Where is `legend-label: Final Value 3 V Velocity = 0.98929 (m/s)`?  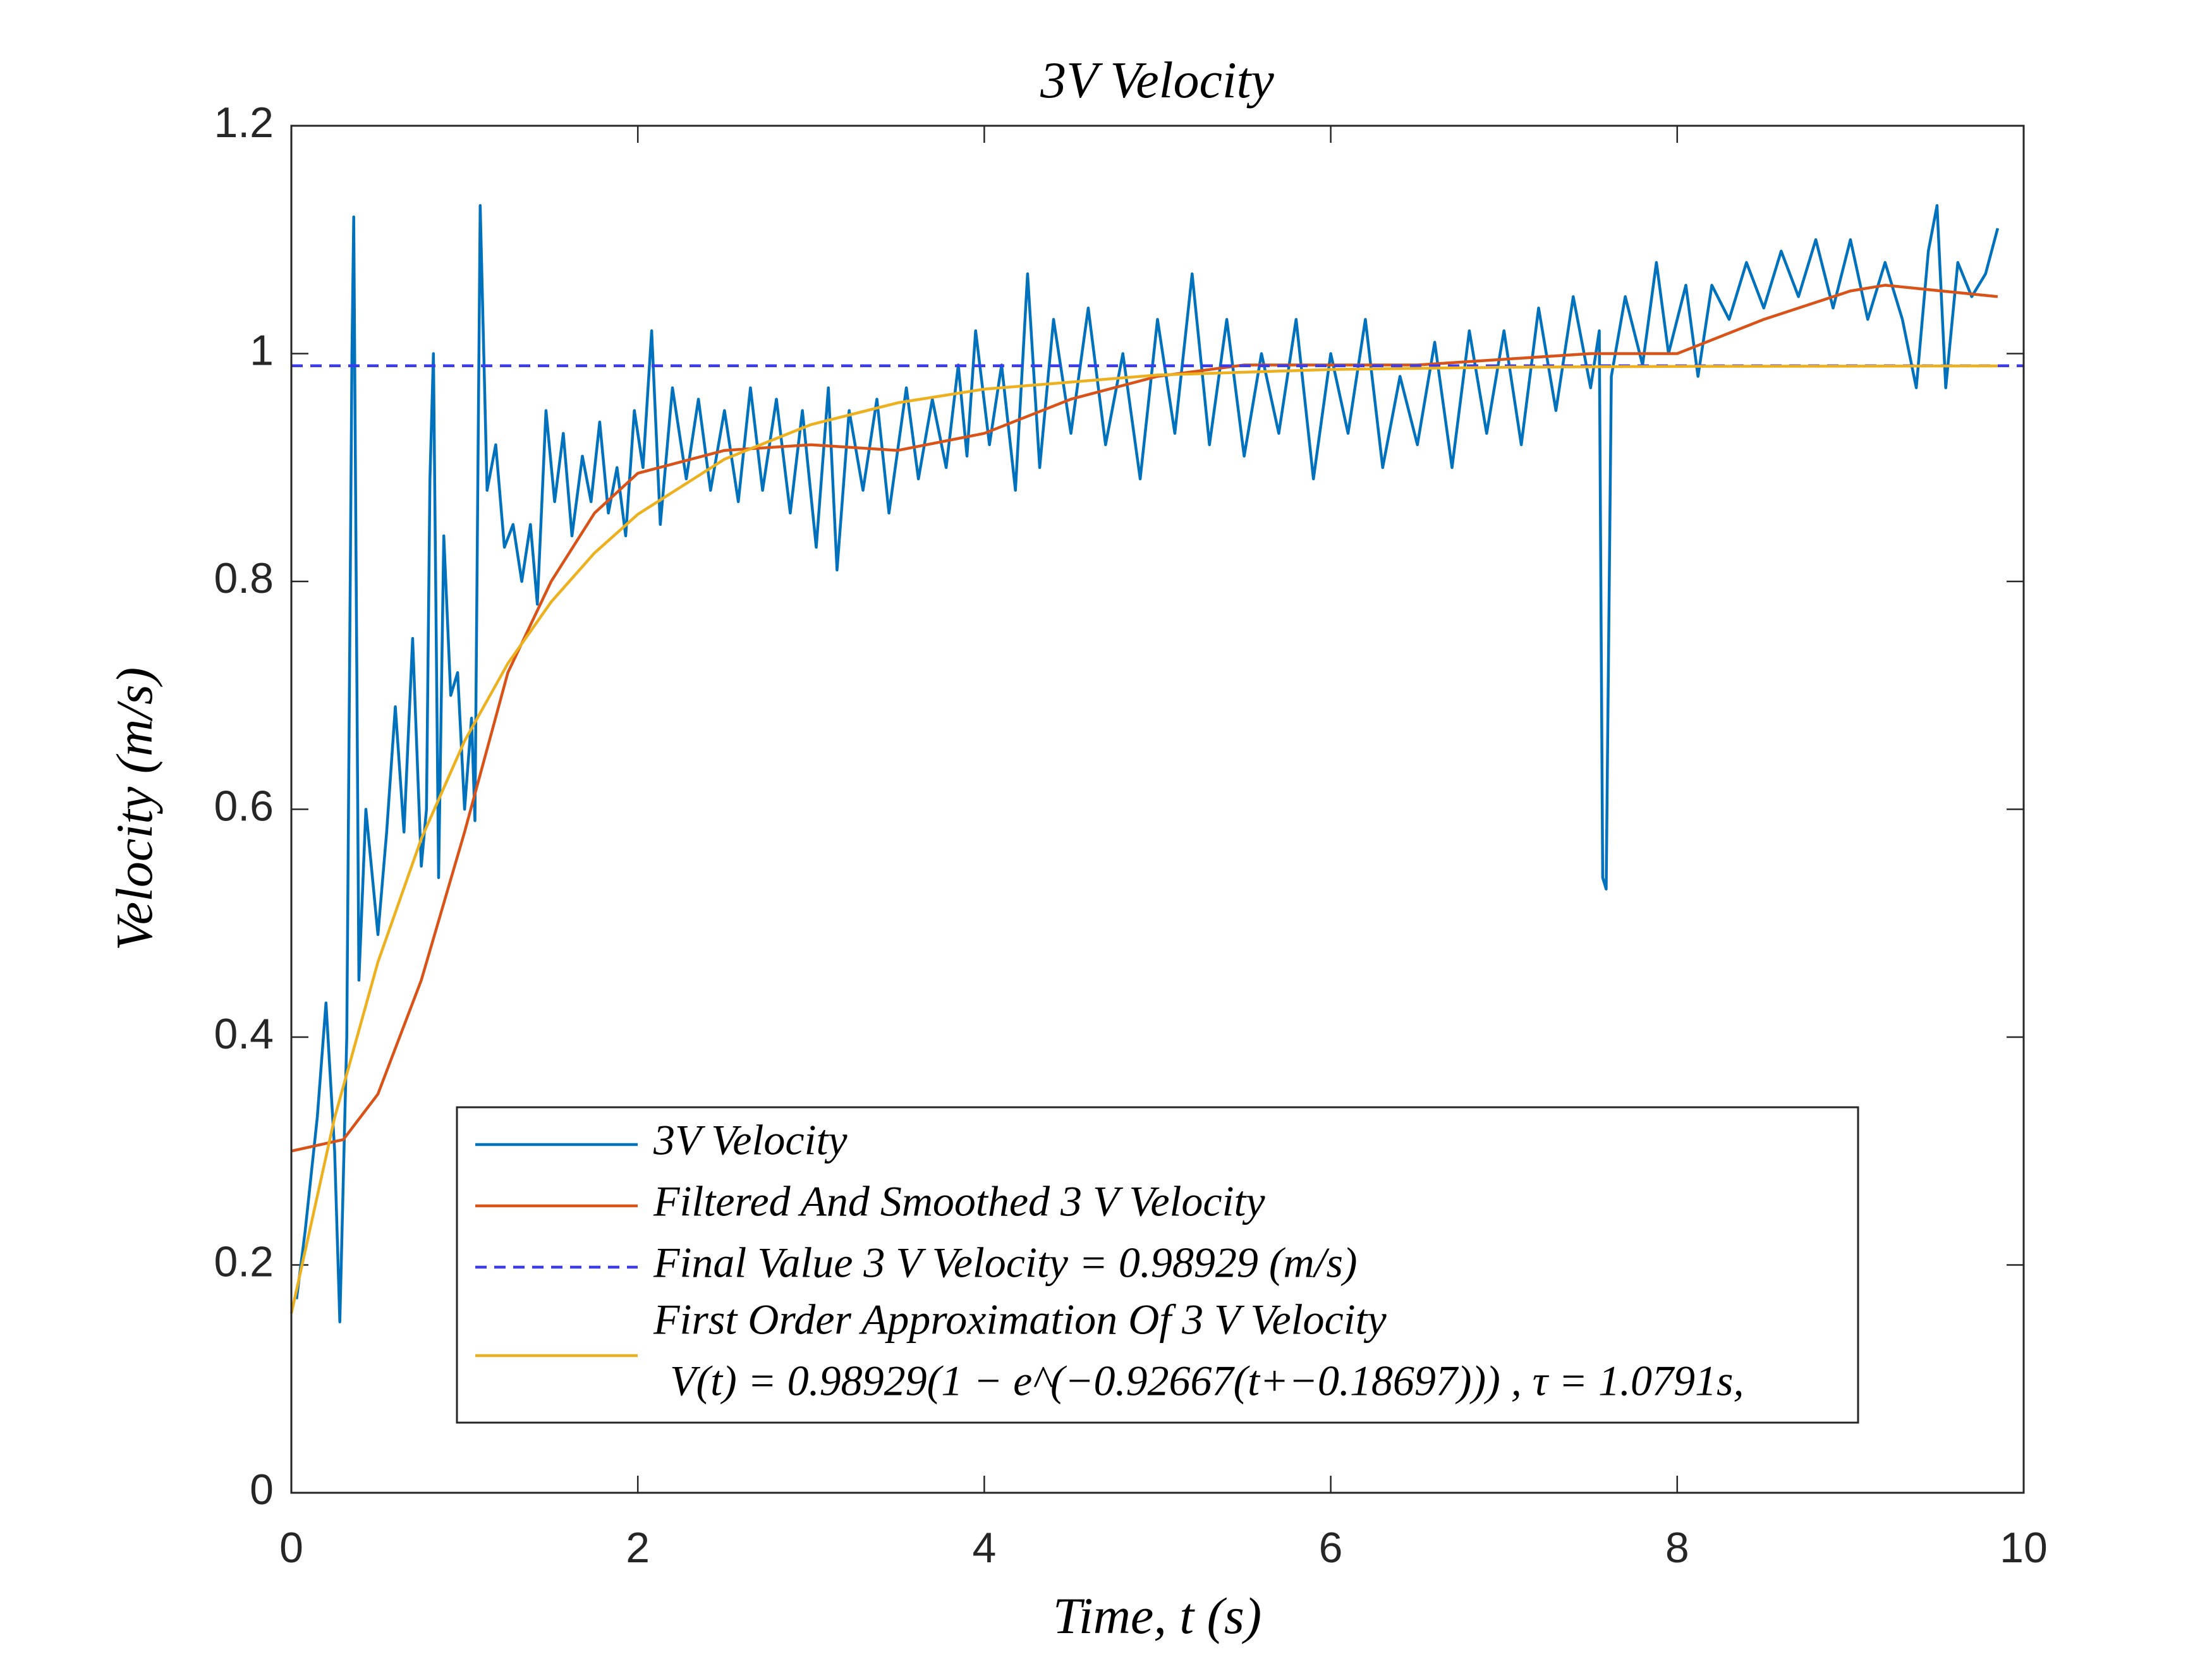 legend-label: Final Value 3 V Velocity = 0.98929 (m/s) is located at coordinates (1005, 1263).